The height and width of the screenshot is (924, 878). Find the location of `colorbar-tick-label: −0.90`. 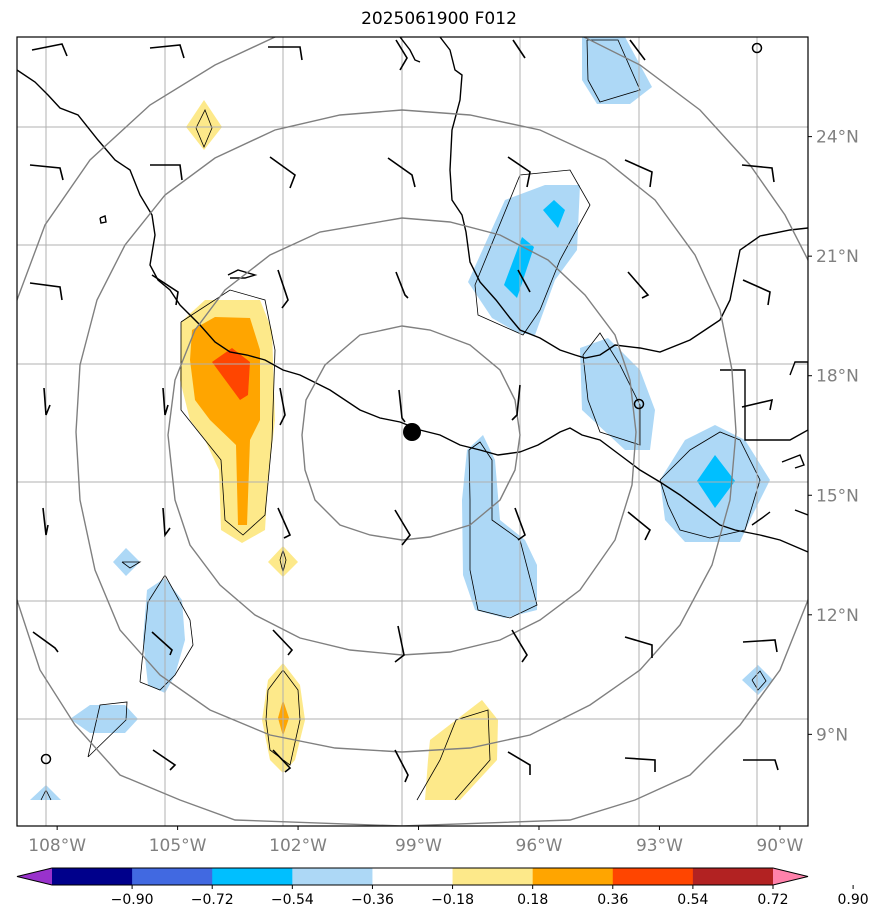

colorbar-tick-label: −0.90 is located at coordinates (132, 900).